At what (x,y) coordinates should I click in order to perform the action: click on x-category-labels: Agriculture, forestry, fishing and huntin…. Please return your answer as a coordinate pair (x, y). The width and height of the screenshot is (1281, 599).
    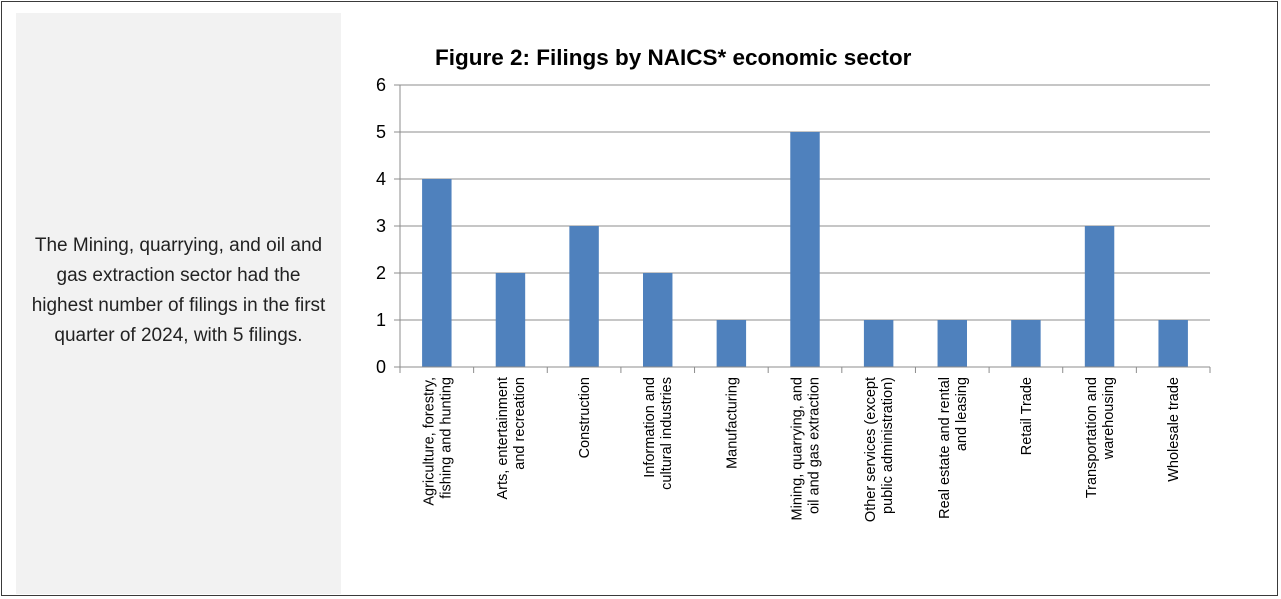
    Looking at the image, I should click on (801, 449).